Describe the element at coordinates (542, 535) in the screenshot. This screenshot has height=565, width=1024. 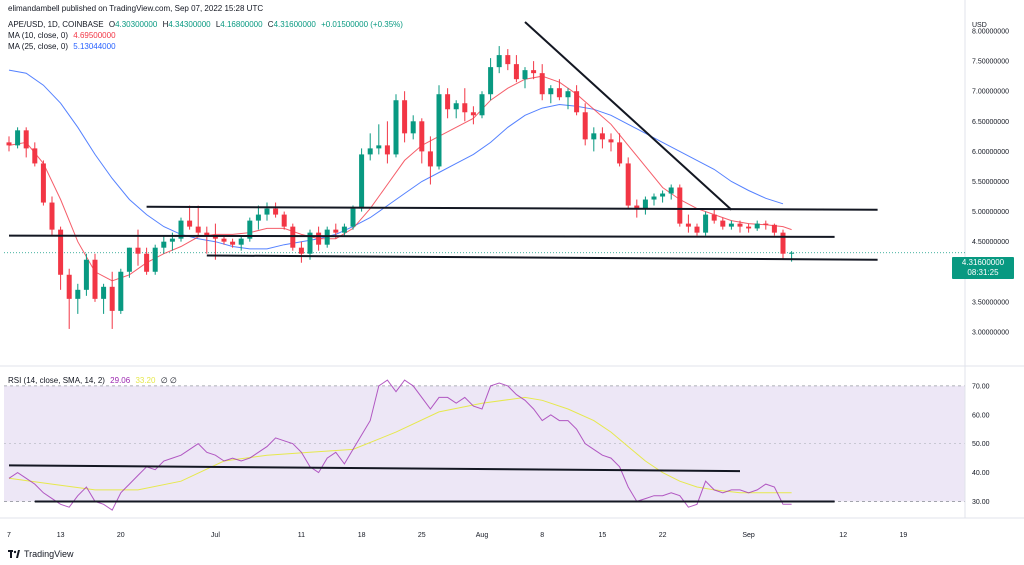
I see `time-tick-label: 8` at that location.